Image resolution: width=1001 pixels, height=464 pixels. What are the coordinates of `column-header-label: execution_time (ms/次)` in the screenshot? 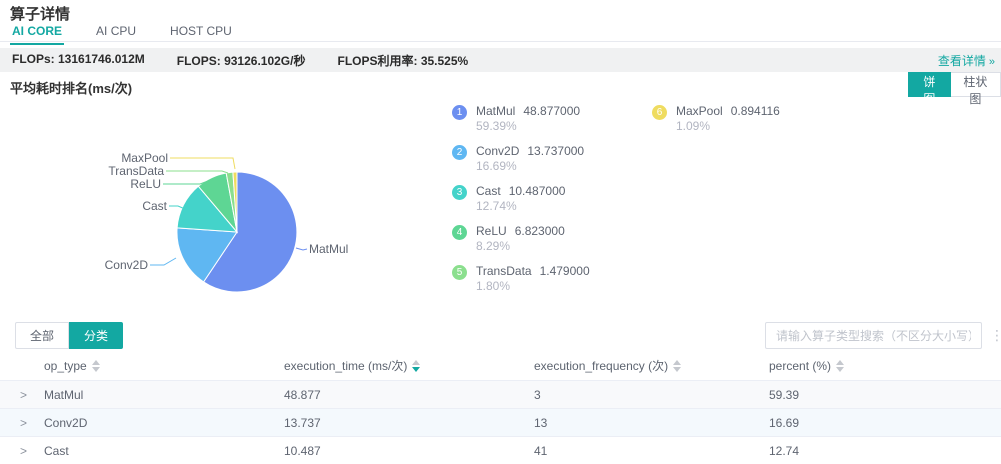 It's located at (346, 366).